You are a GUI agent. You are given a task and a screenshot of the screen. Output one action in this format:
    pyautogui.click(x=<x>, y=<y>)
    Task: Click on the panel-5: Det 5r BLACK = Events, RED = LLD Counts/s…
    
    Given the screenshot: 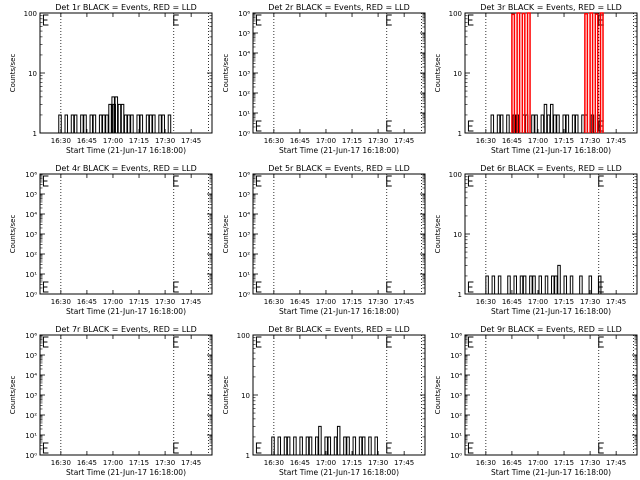 What is the action you would take?
    pyautogui.click(x=324, y=240)
    